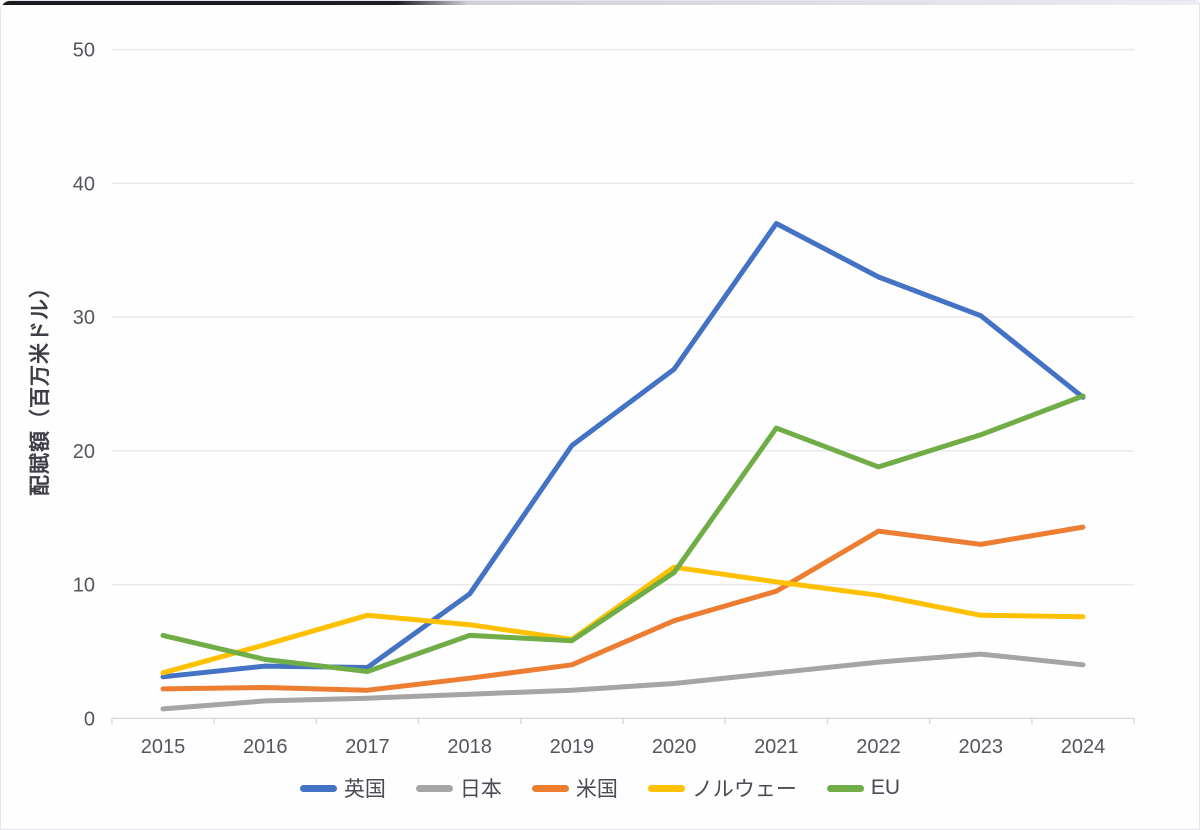 This screenshot has width=1200, height=830. Describe the element at coordinates (623, 721) in the screenshot. I see `x-axis-ticks` at that location.